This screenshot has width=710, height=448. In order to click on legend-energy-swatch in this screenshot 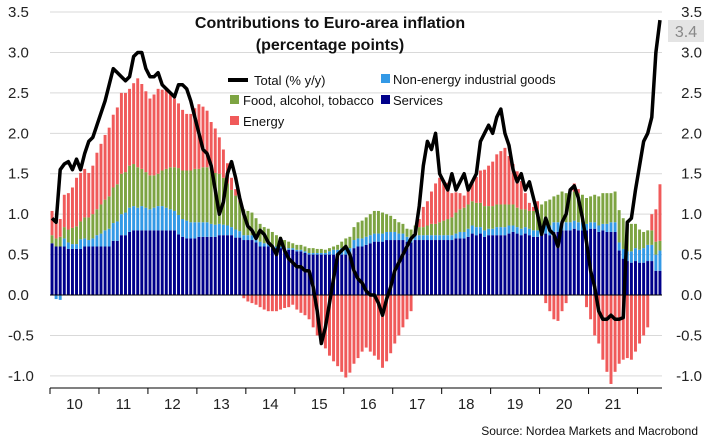, I will do `click(234, 120)`.